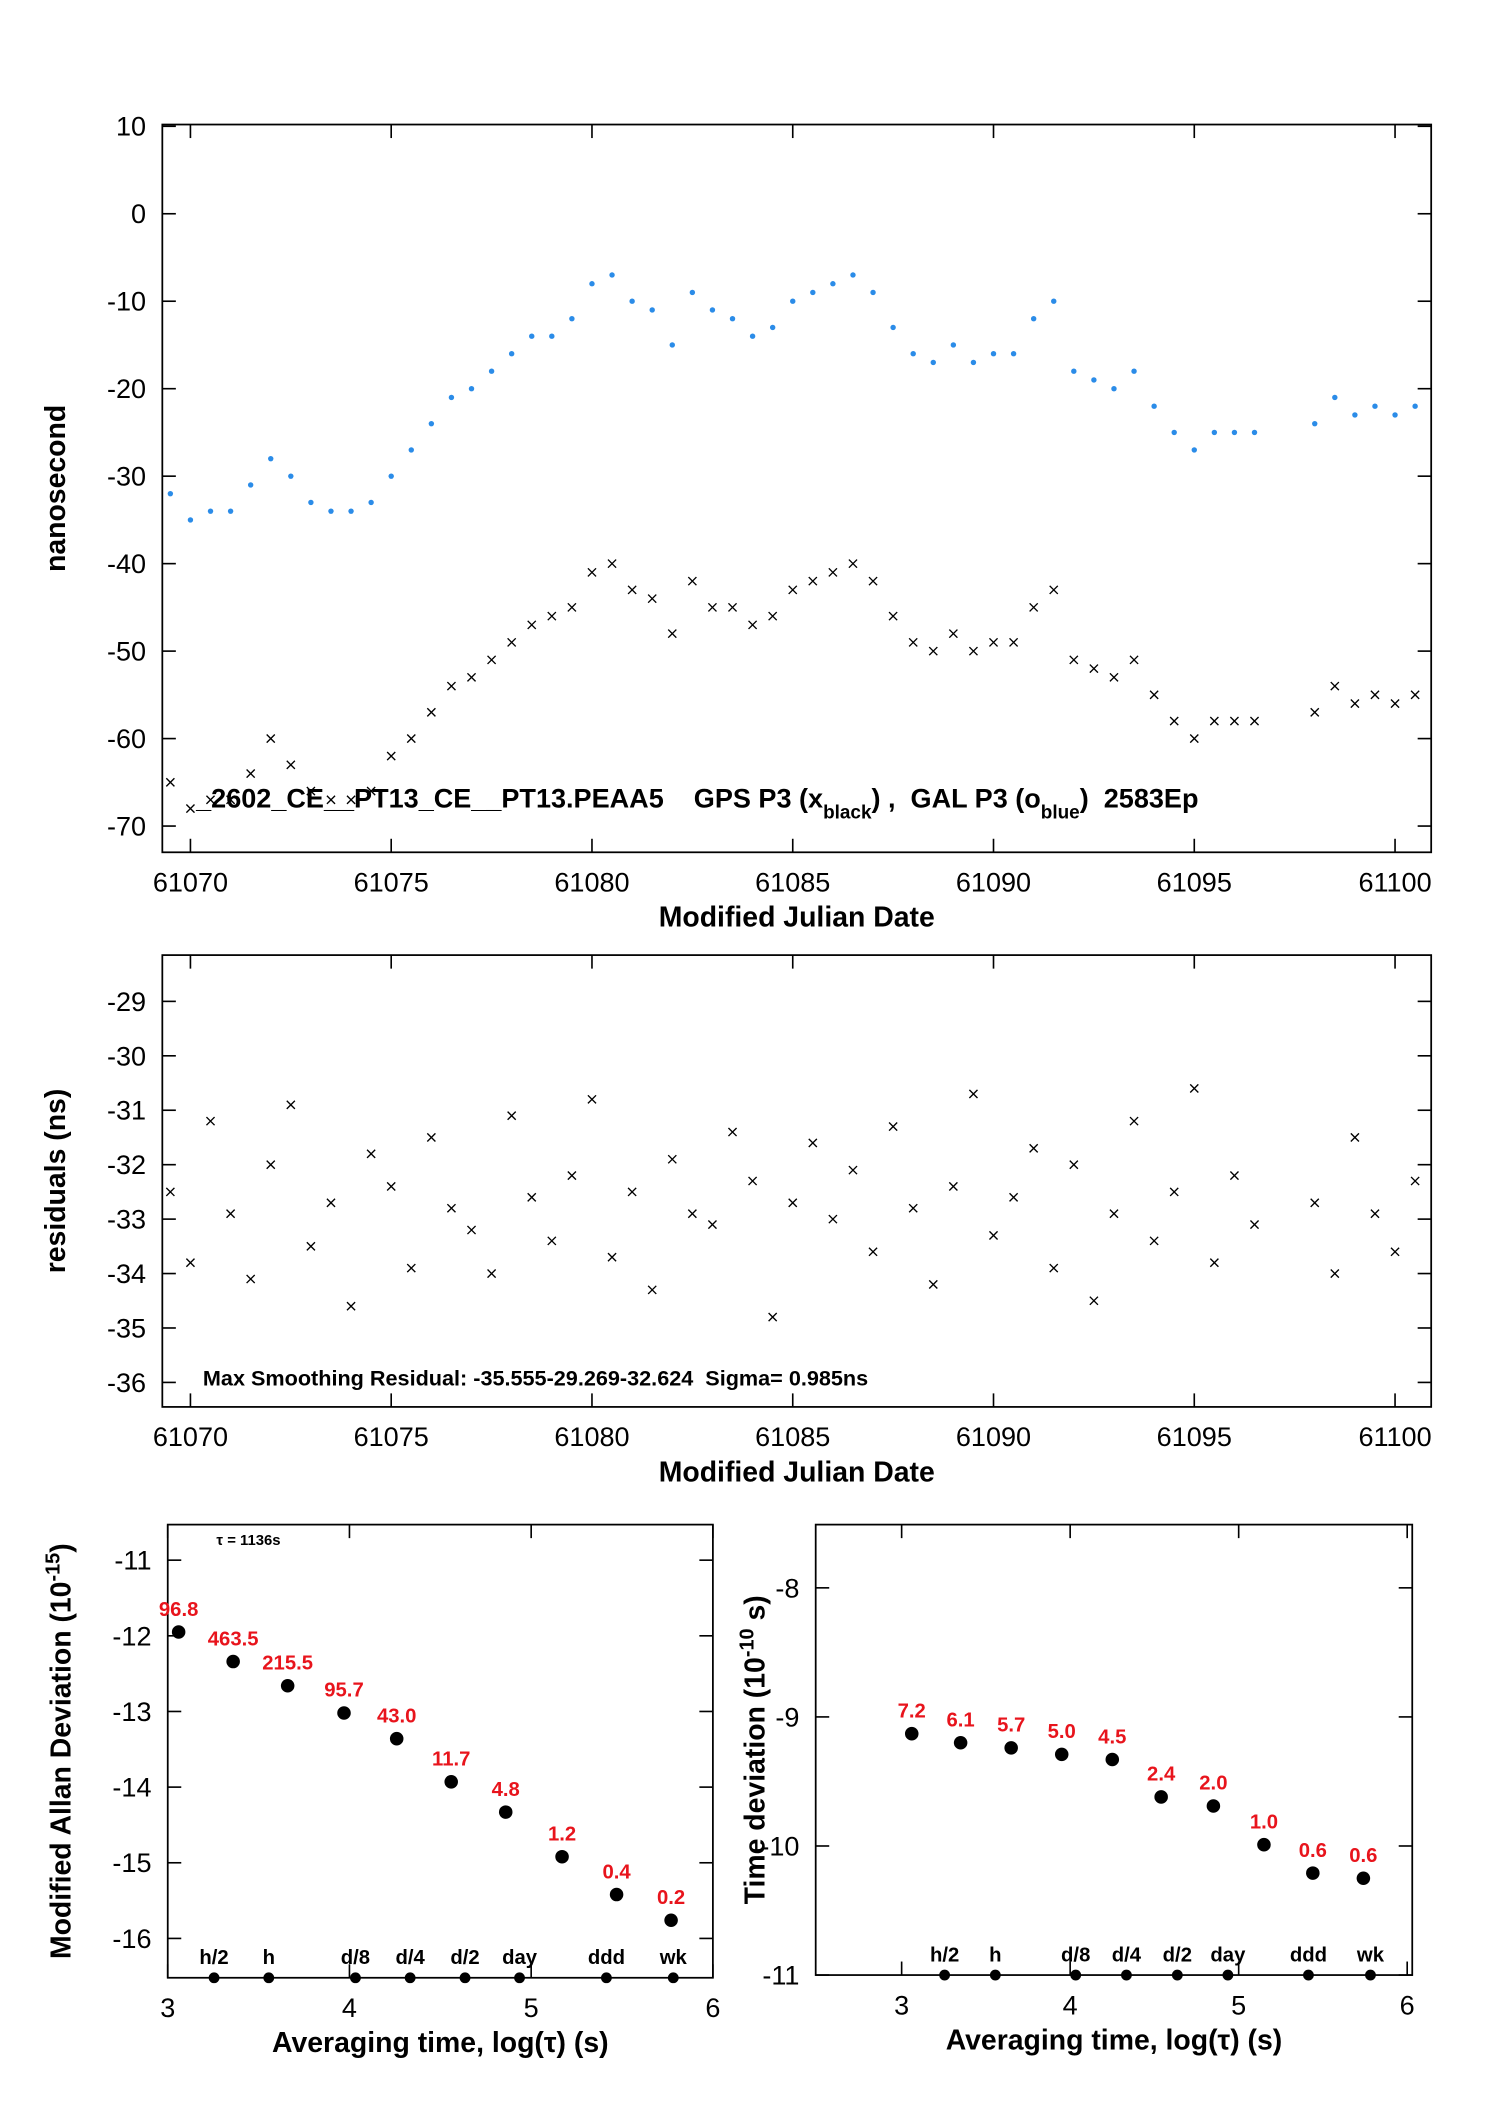 This screenshot has width=1488, height=2105. I want to click on script: blue, so click(1060, 812).